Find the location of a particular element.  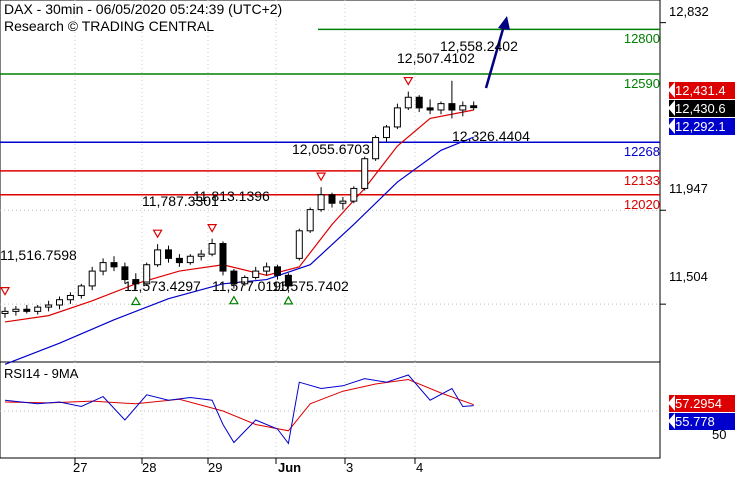

price-annotation: 12,507.4102 is located at coordinates (436, 58).